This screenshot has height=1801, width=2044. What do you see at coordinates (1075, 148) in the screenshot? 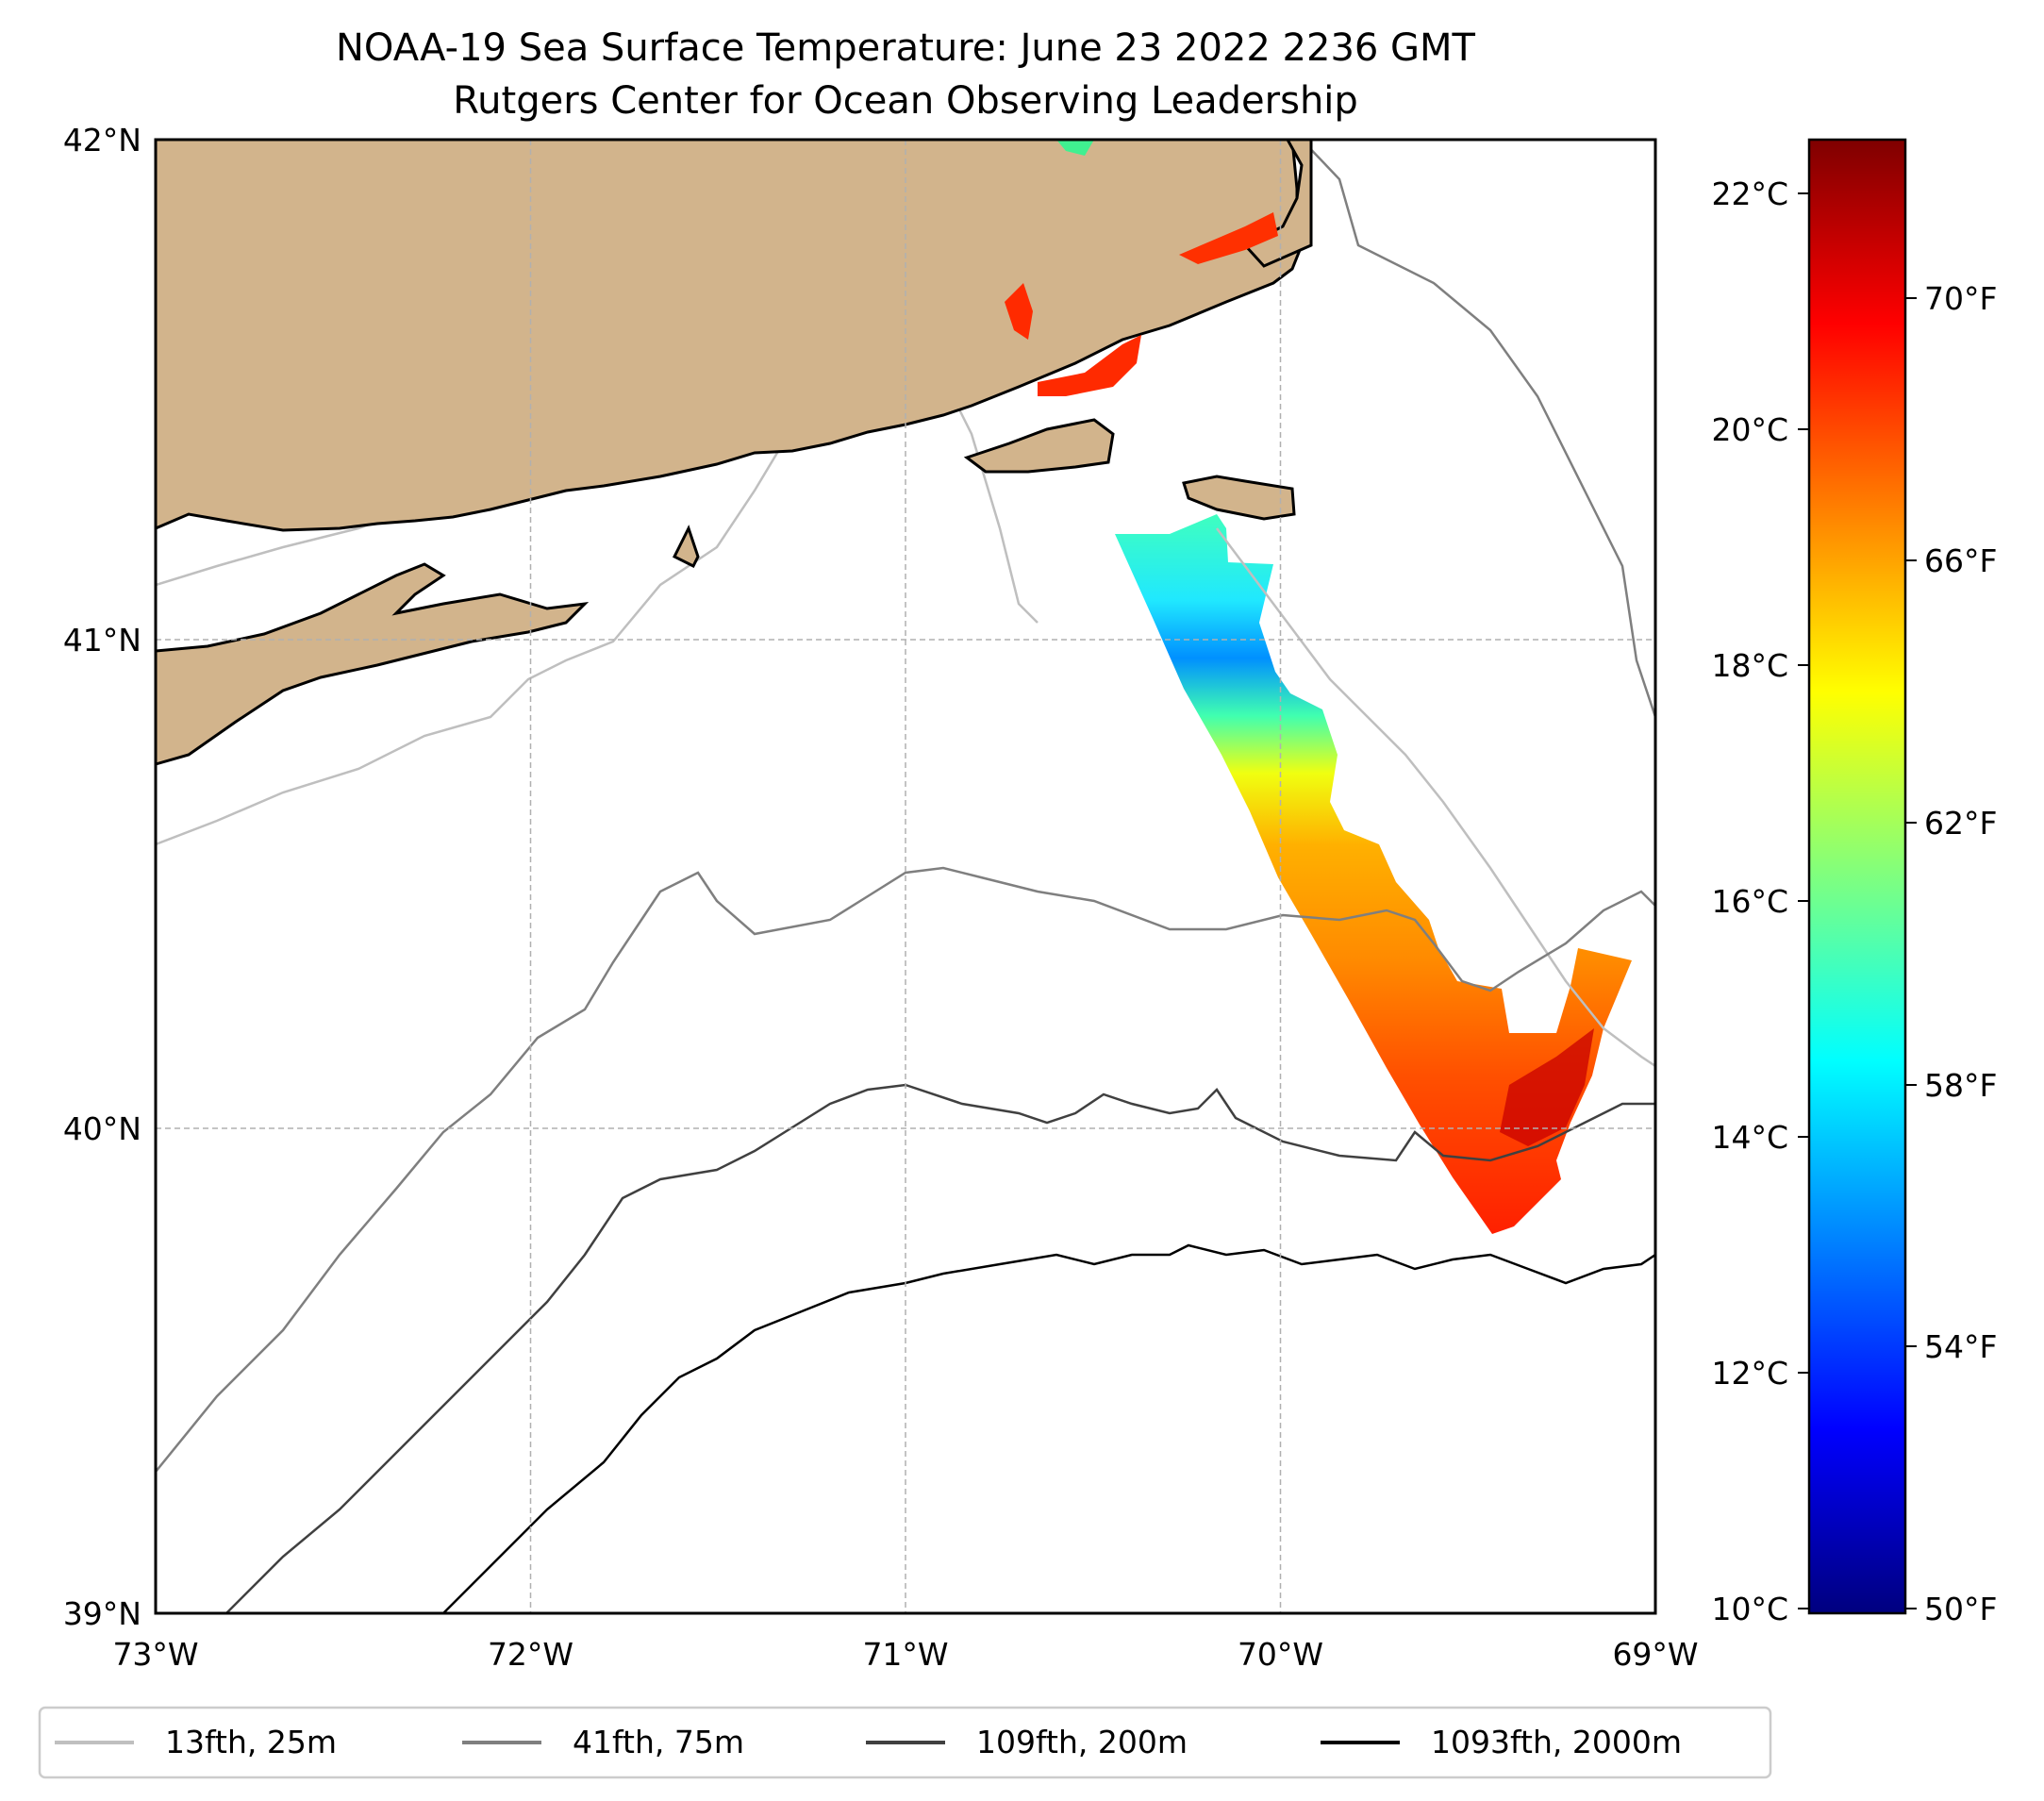
I see `sst-boston-harbor` at bounding box center [1075, 148].